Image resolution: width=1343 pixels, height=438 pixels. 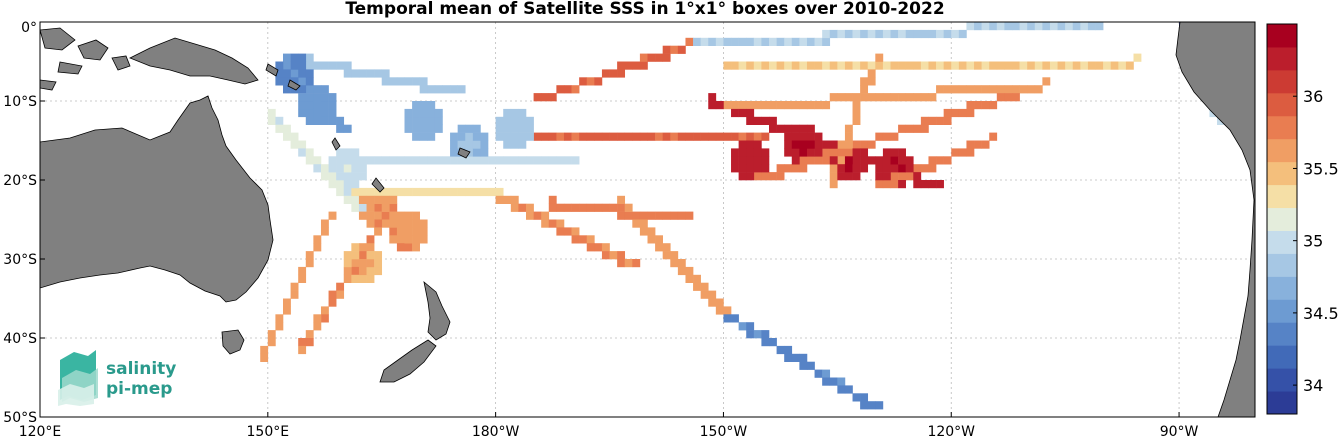 What do you see at coordinates (29, 28) in the screenshot?
I see `y-tick-label: 0°` at bounding box center [29, 28].